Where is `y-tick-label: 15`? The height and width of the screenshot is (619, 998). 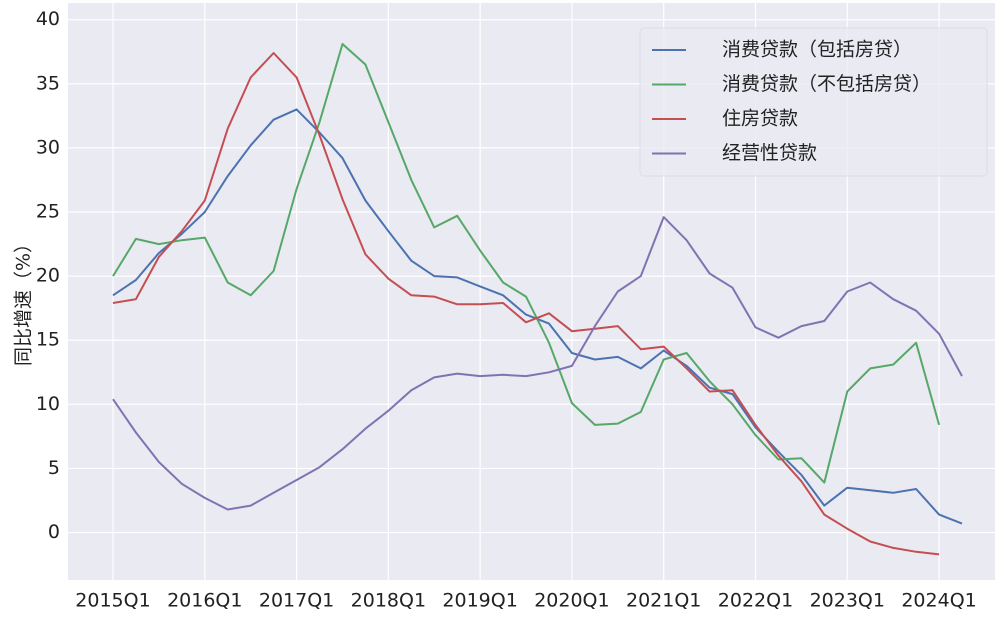
y-tick-label: 15 is located at coordinates (48, 340).